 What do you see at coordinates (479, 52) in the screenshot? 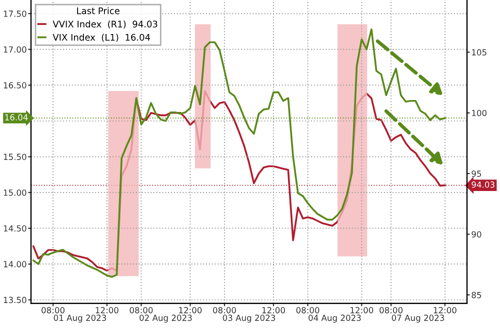
I see `y2-tick-label: 105` at bounding box center [479, 52].